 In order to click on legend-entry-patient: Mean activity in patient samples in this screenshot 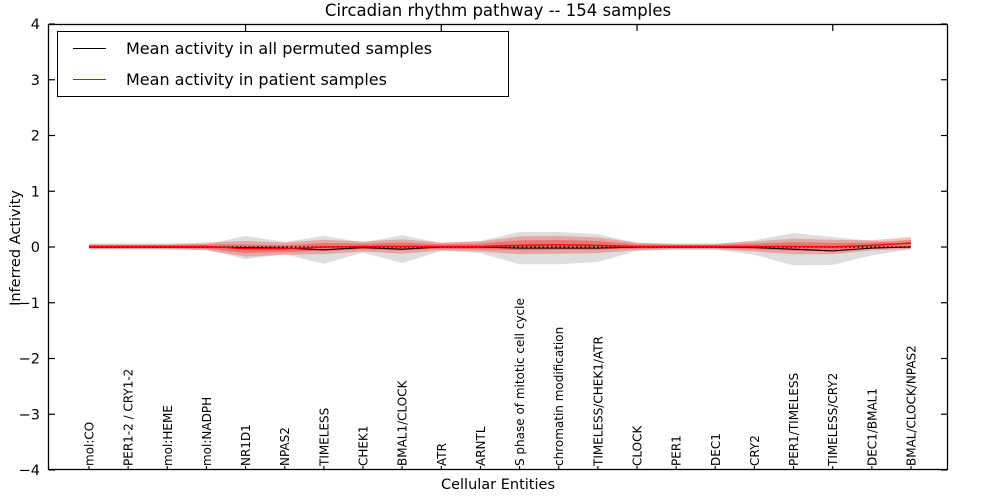, I will do `click(283, 79)`.